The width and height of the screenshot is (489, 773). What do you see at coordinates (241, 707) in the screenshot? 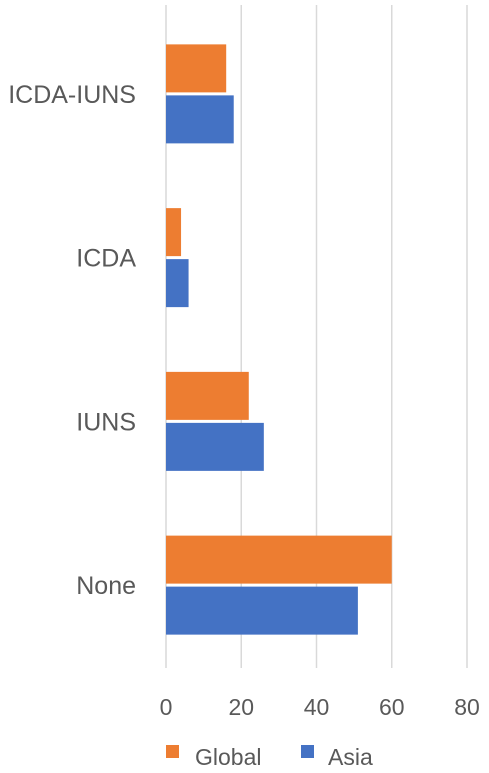
I see `x-tick-label: 20` at bounding box center [241, 707].